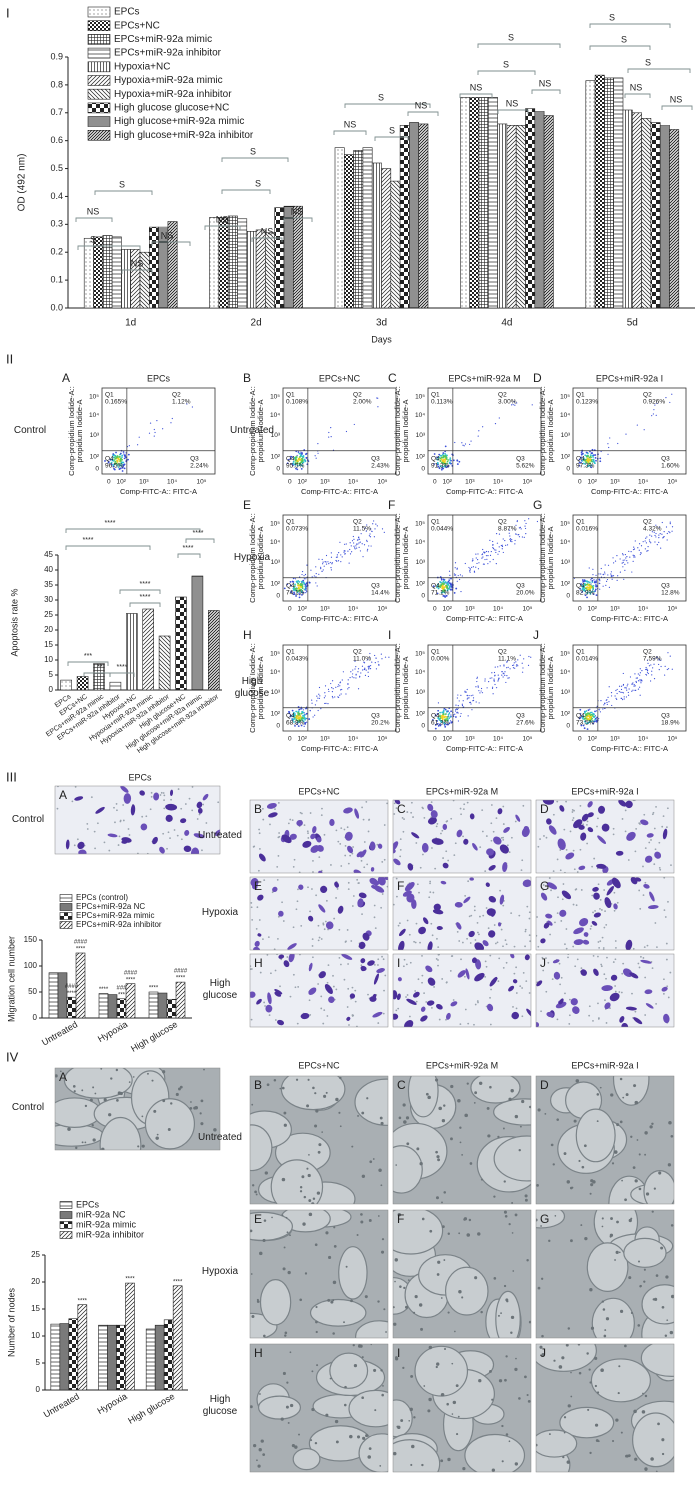  I want to click on x-tick-label: 0, so click(580, 482).